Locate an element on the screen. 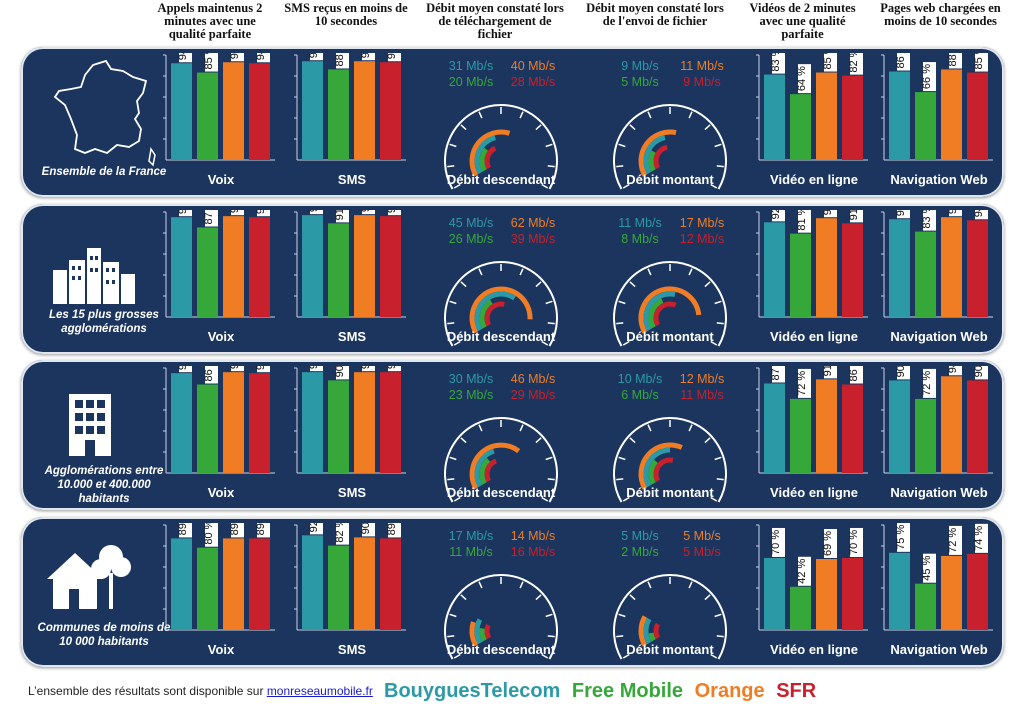 This screenshot has width=1024, height=714. chart-title: Navigation Web is located at coordinates (938, 336).